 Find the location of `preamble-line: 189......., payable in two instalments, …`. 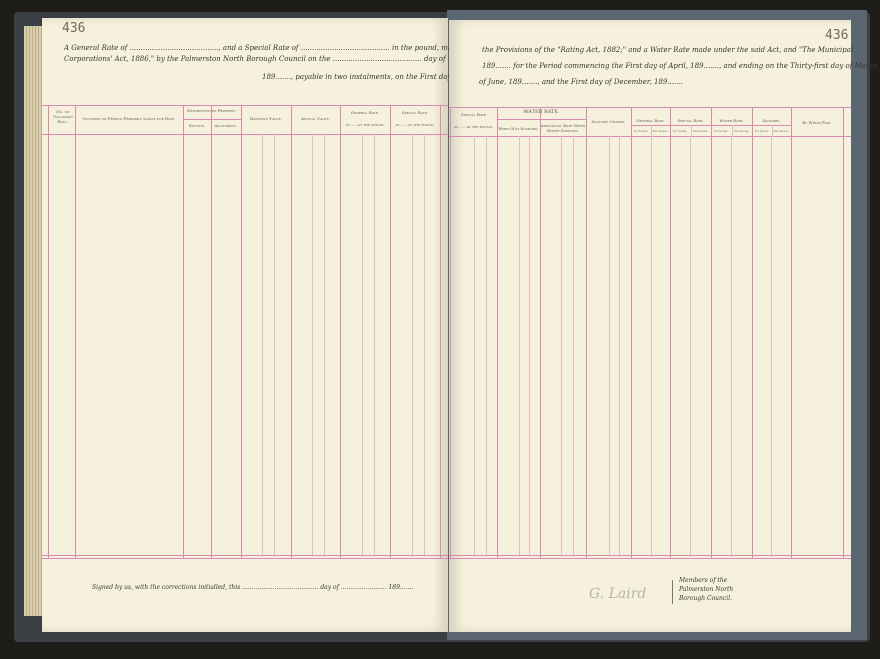

preamble-line: 189......., payable in two instalments, … is located at coordinates (357, 77).